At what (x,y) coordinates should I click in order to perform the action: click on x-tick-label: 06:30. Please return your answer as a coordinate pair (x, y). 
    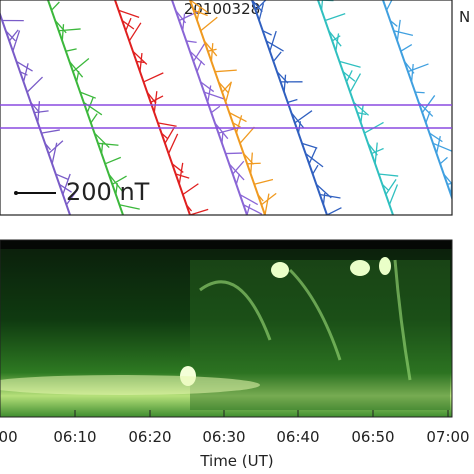
    Looking at the image, I should click on (223, 437).